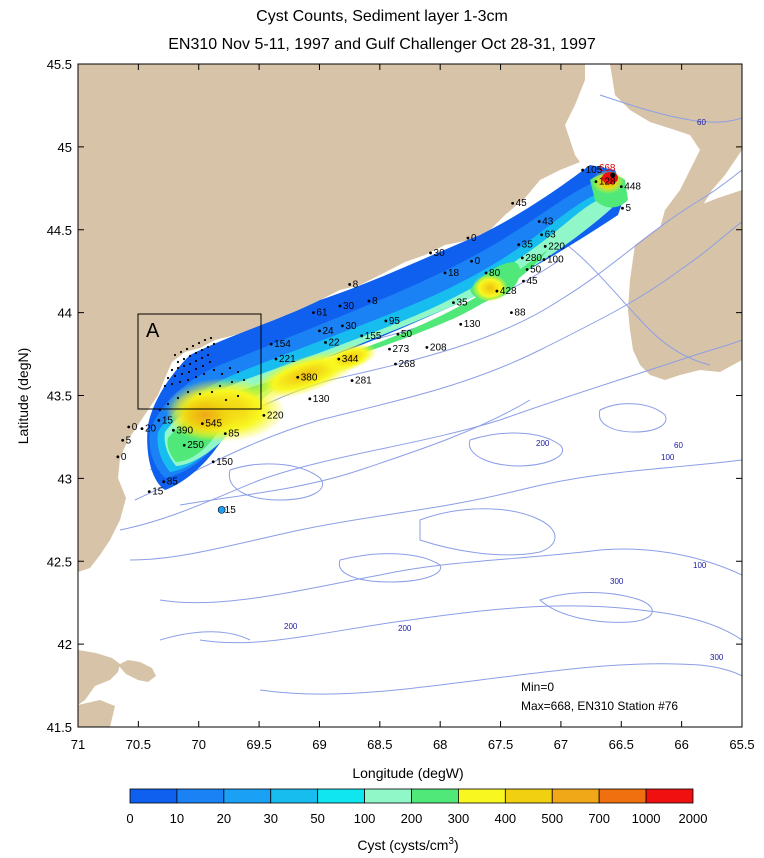 The width and height of the screenshot is (764, 858). Describe the element at coordinates (202, 374) in the screenshot. I see `inset-station-cluster` at that location.